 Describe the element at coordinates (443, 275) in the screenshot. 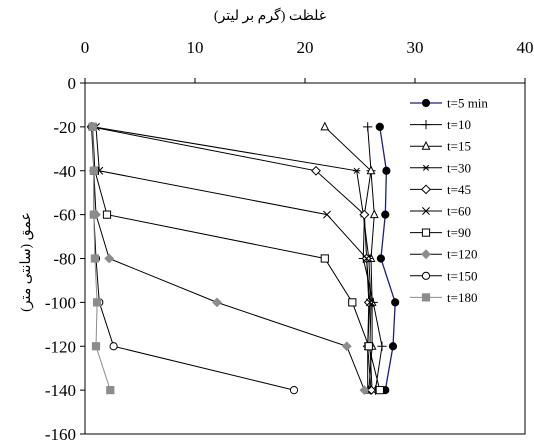

I see `legend-item: t=150` at that location.